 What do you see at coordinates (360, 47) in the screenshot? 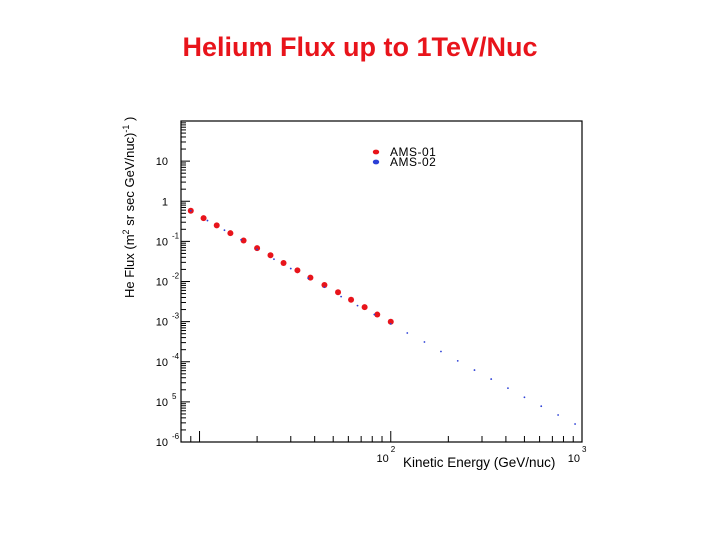
I see `slide-title: Helium Flux up to 1TeV/Nuc` at bounding box center [360, 47].